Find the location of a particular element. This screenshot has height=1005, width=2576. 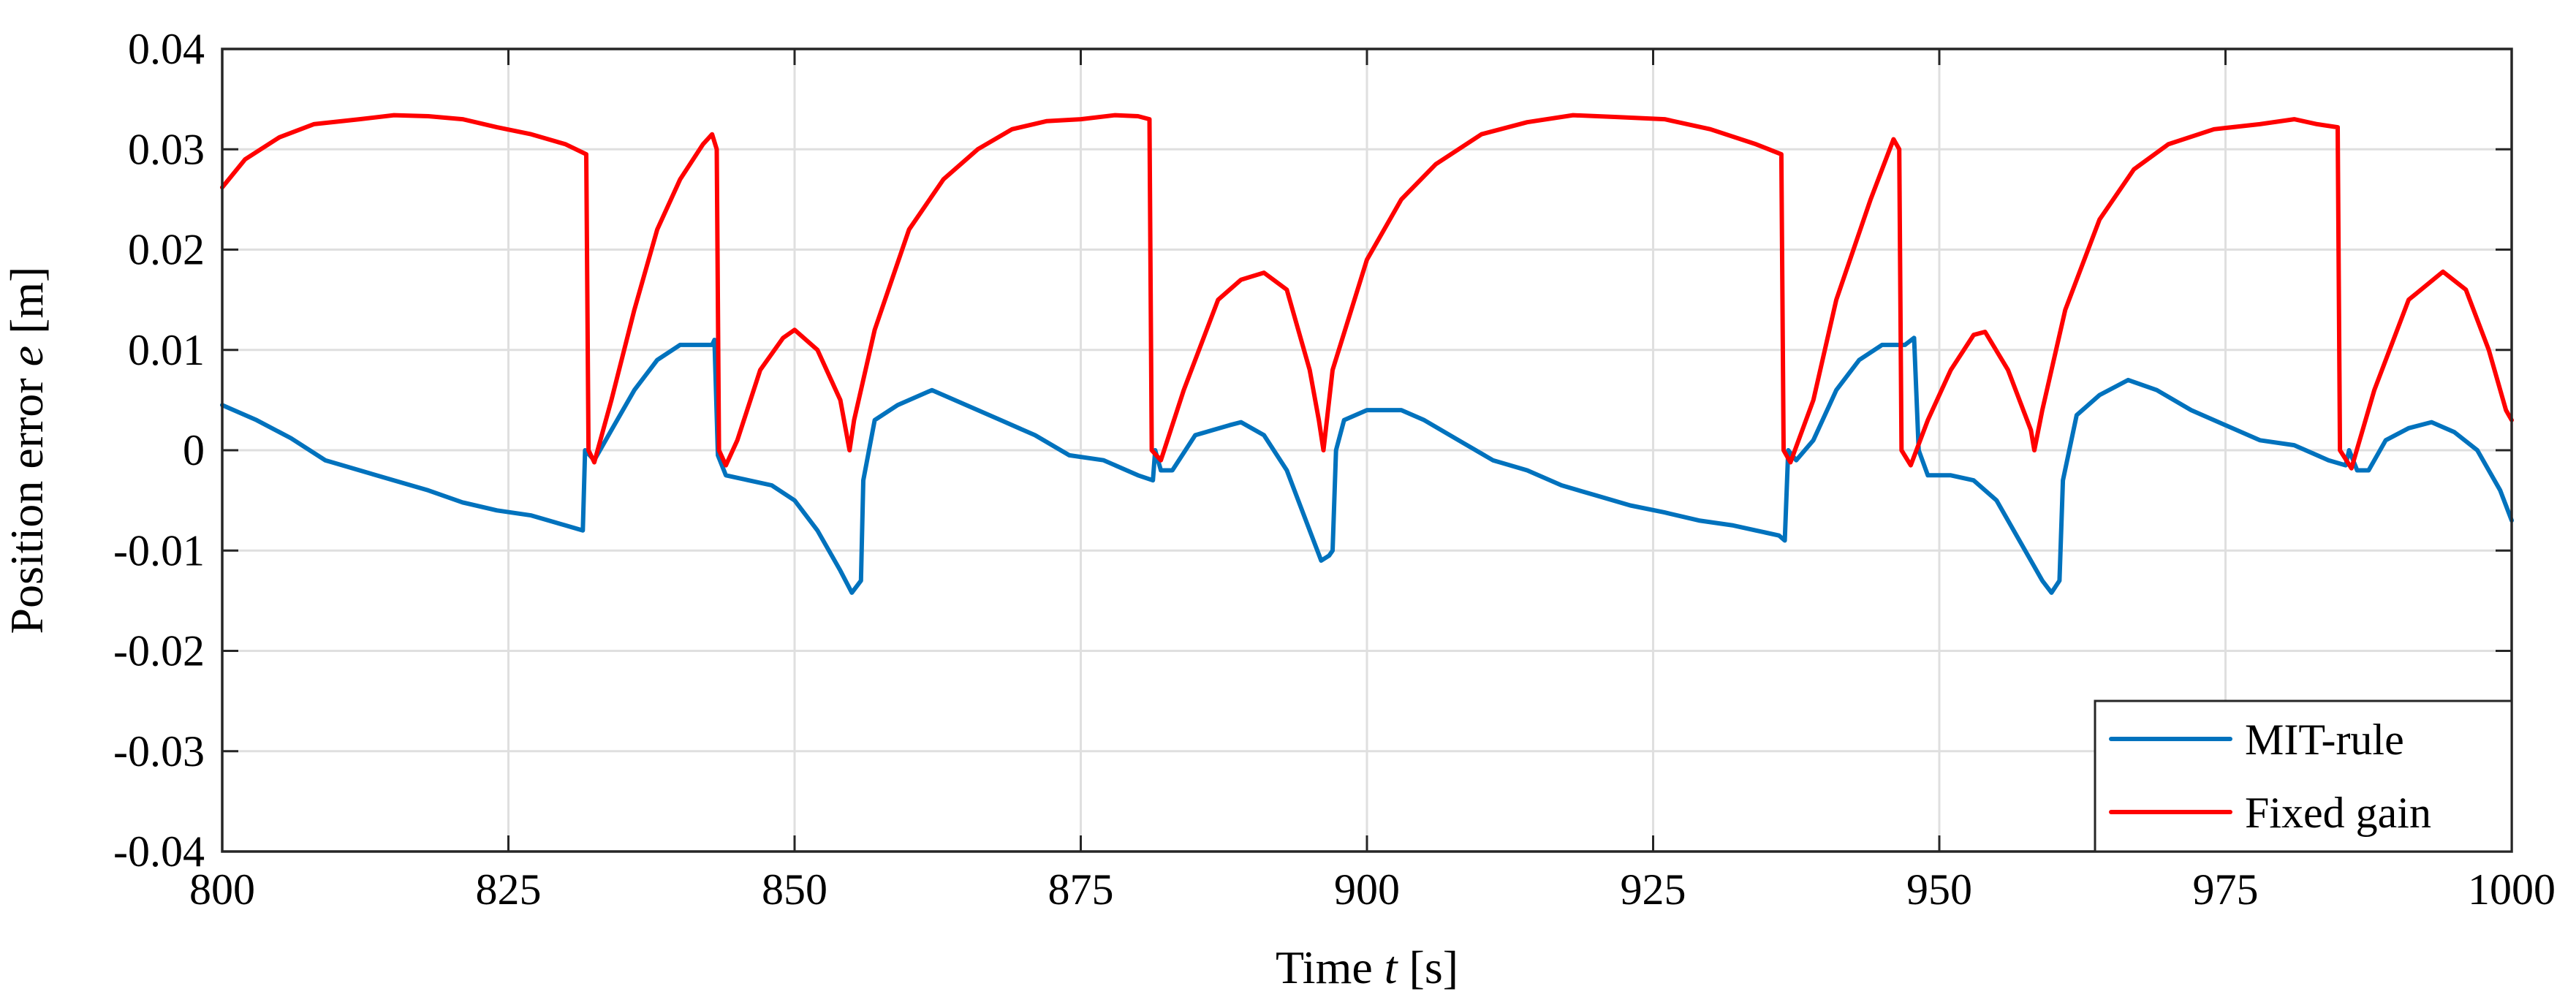

x-tick-label: 1000 is located at coordinates (2512, 890).